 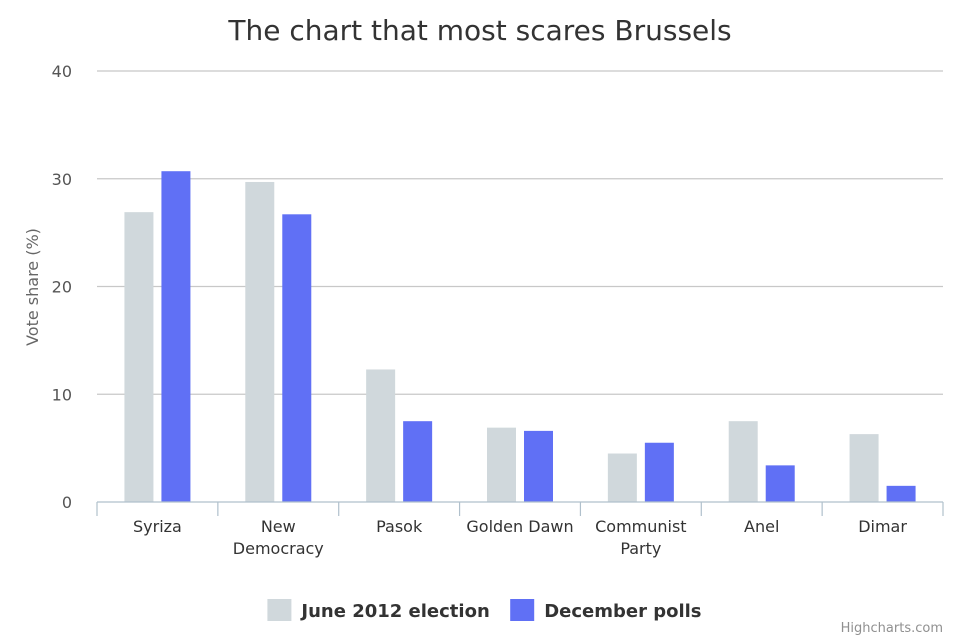 I want to click on y-axis-ticks: 0 10 20 30 40, so click(x=62, y=287).